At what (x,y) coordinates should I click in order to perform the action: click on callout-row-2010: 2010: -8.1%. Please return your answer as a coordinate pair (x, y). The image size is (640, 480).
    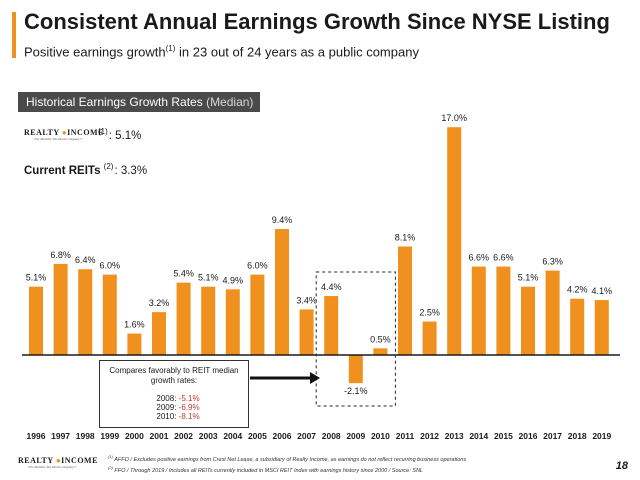
    Looking at the image, I should click on (178, 416).